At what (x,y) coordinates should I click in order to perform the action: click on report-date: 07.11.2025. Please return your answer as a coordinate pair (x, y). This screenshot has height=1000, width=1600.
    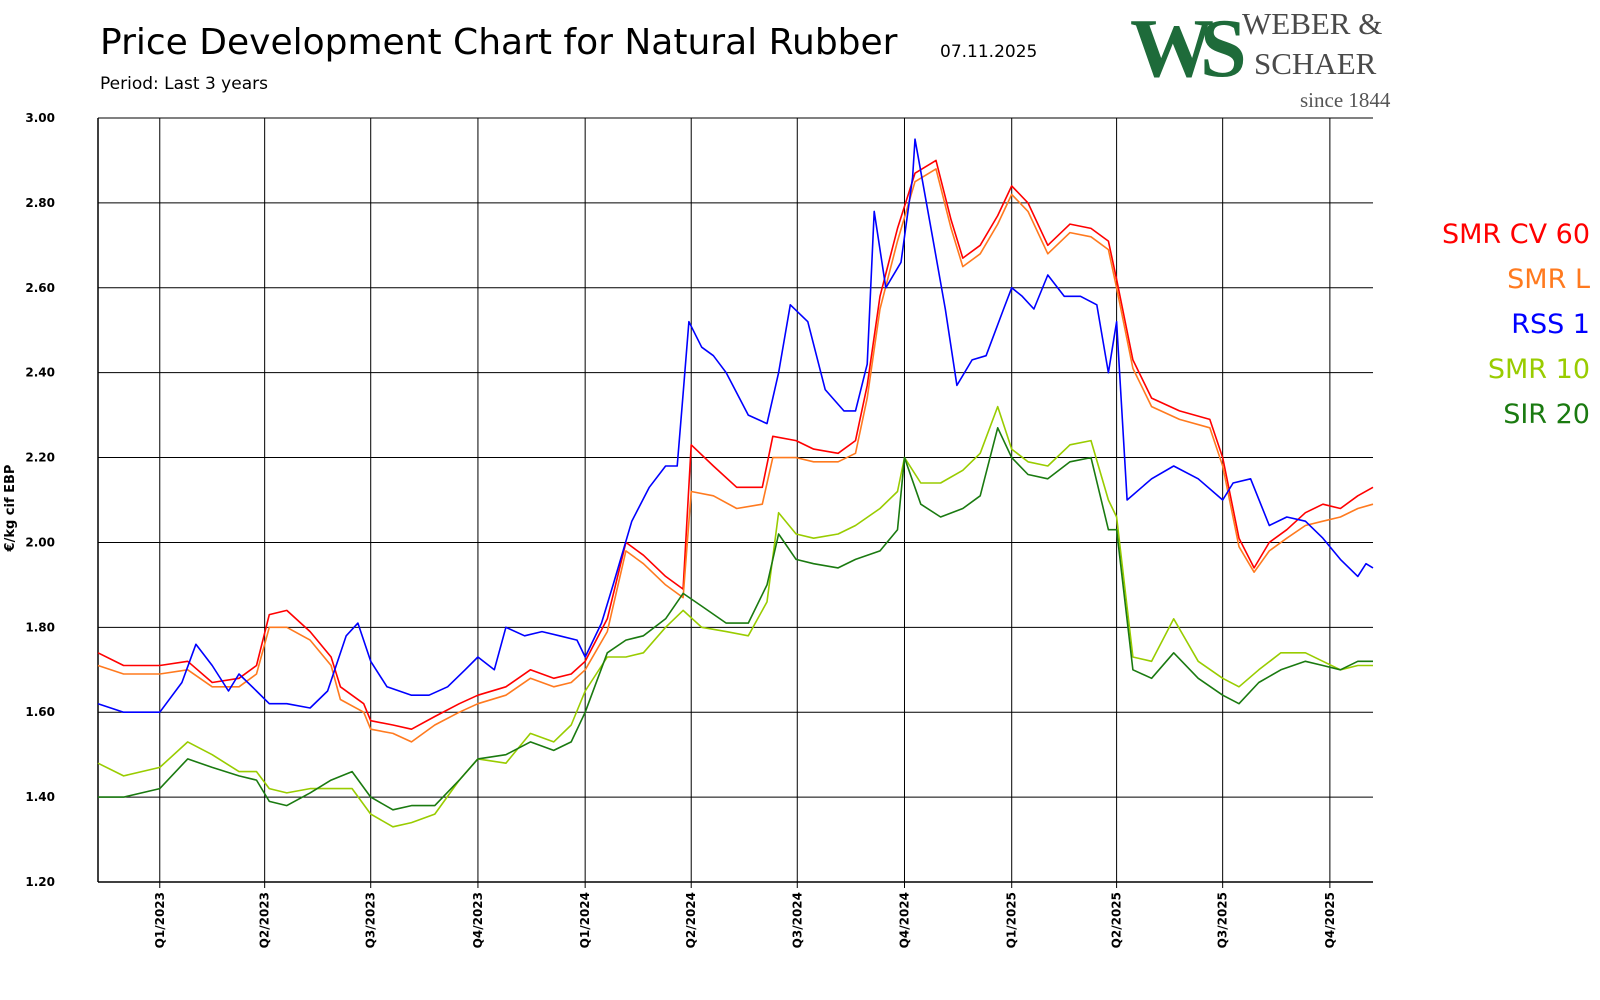
    Looking at the image, I should click on (989, 52).